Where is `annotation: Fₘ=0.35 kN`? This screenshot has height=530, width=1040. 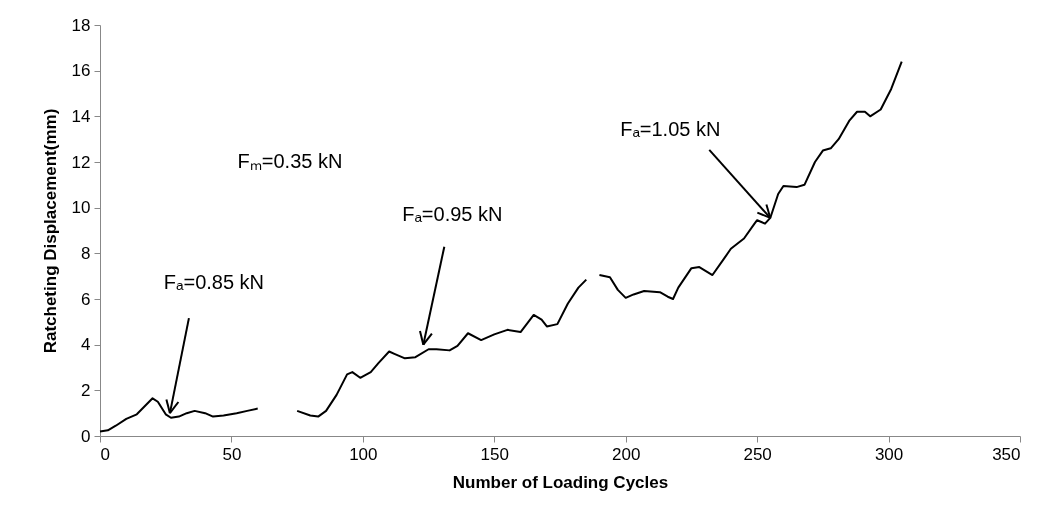
annotation: Fₘ=0.35 kN is located at coordinates (290, 161).